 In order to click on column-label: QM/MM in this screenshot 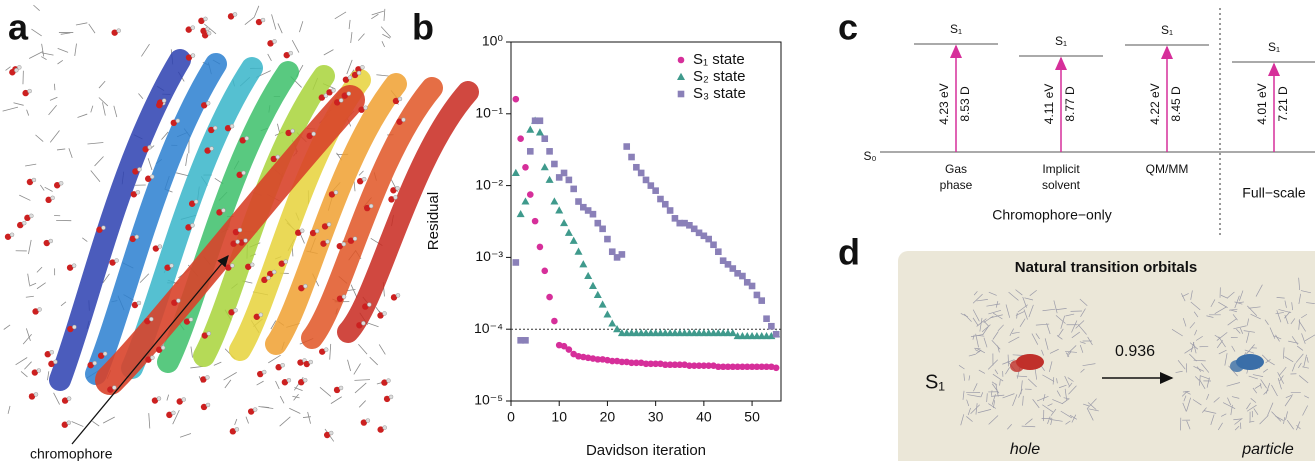, I will do `click(1167, 169)`.